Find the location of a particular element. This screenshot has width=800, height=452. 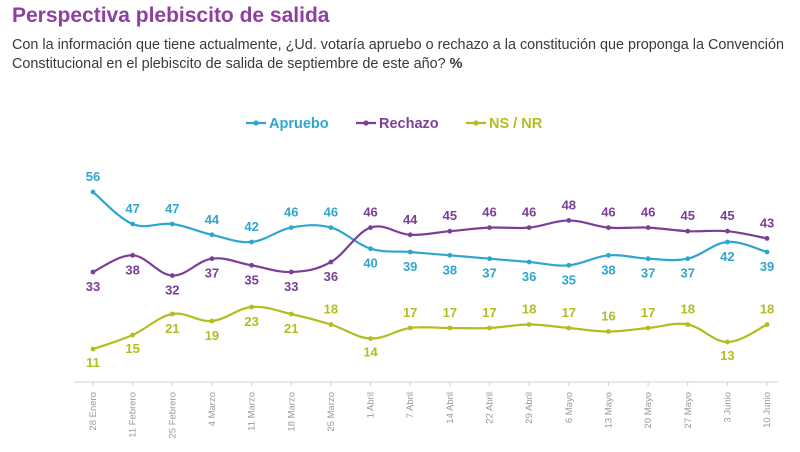

data-label: 14 is located at coordinates (370, 352).